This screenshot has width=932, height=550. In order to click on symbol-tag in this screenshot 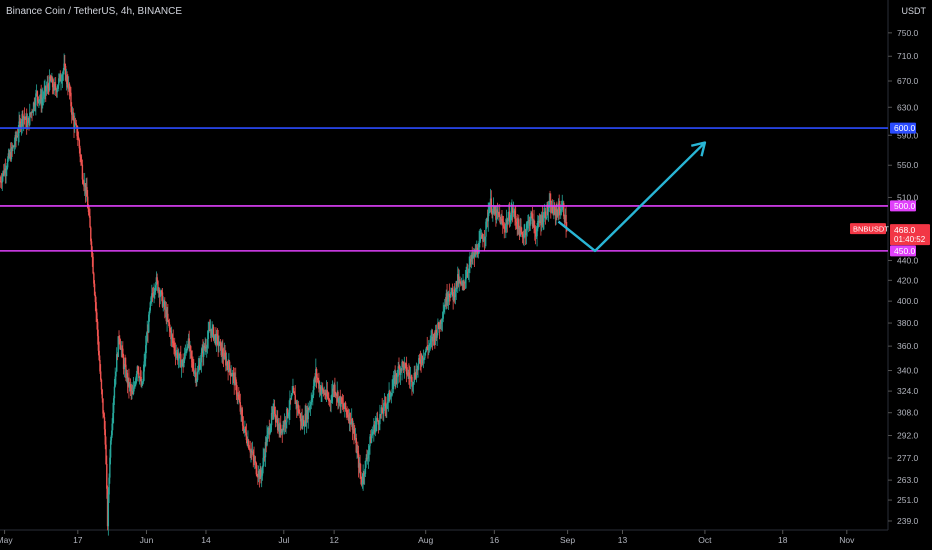, I will do `click(868, 229)`.